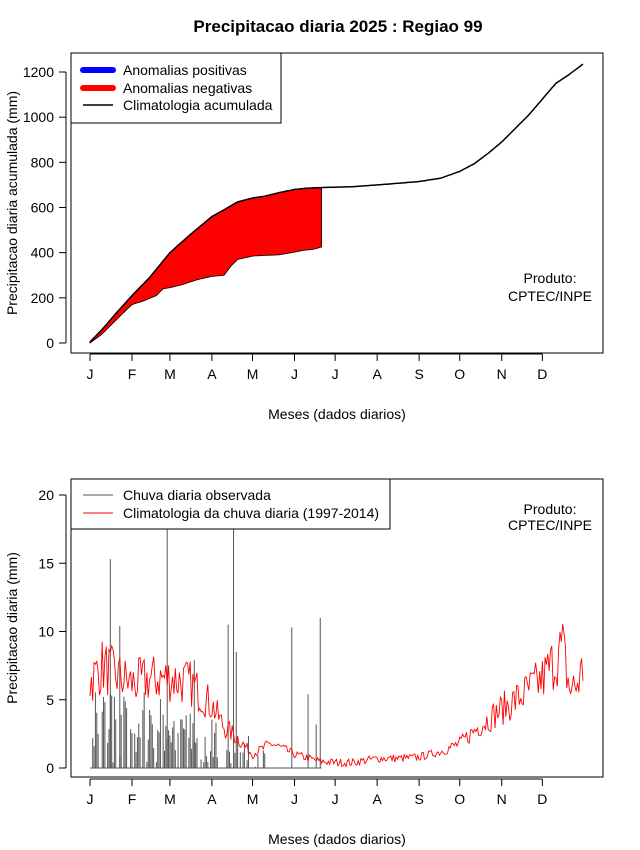 The width and height of the screenshot is (640, 850). Describe the element at coordinates (502, 799) in the screenshot. I see `bottom-x-tick-label: N` at that location.